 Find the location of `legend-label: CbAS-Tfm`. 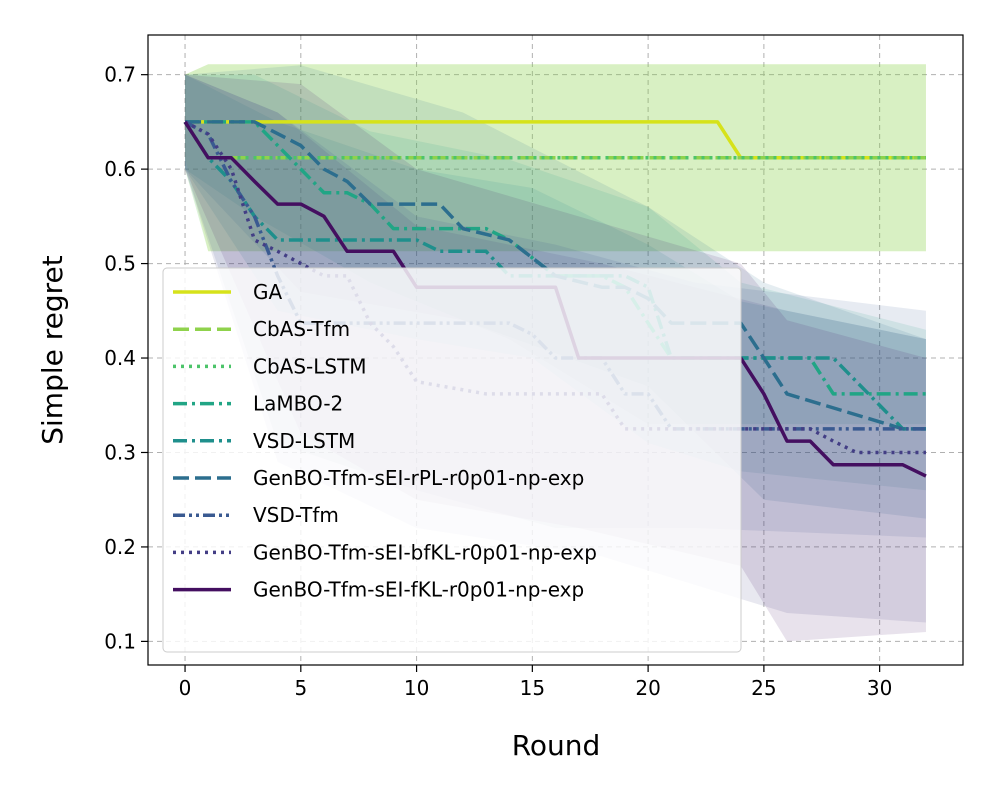

legend-label: CbAS-Tfm is located at coordinates (301, 329).